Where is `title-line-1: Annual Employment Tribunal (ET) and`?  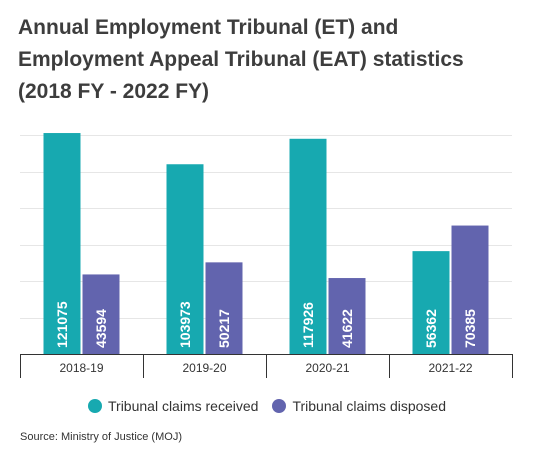
title-line-1: Annual Employment Tribunal (ET) and is located at coordinates (208, 27).